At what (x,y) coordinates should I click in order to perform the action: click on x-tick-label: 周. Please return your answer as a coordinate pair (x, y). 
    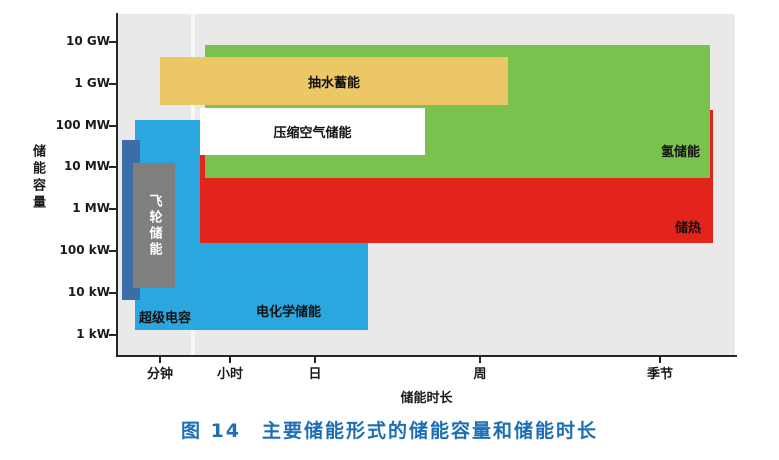
    Looking at the image, I should click on (480, 374).